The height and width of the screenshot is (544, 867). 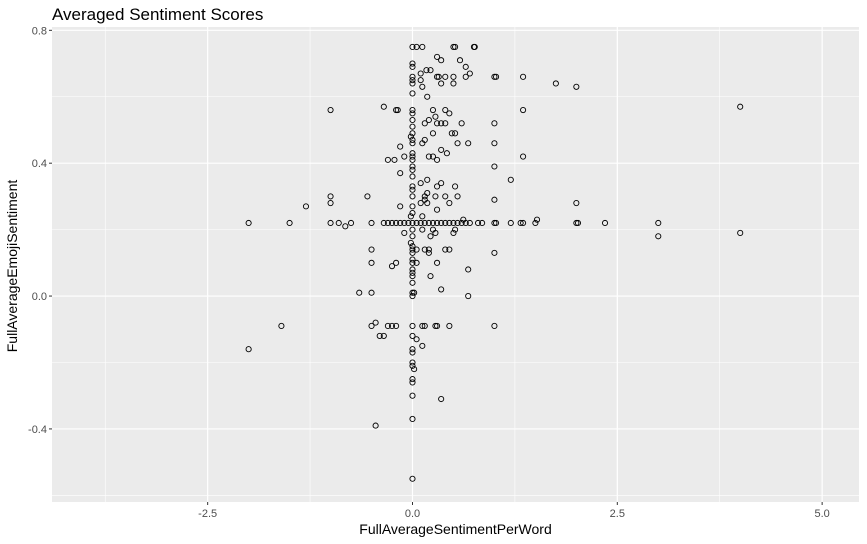 I want to click on x-axis-ticks: -2.5 0.0 2.5 5.0, so click(x=514, y=511).